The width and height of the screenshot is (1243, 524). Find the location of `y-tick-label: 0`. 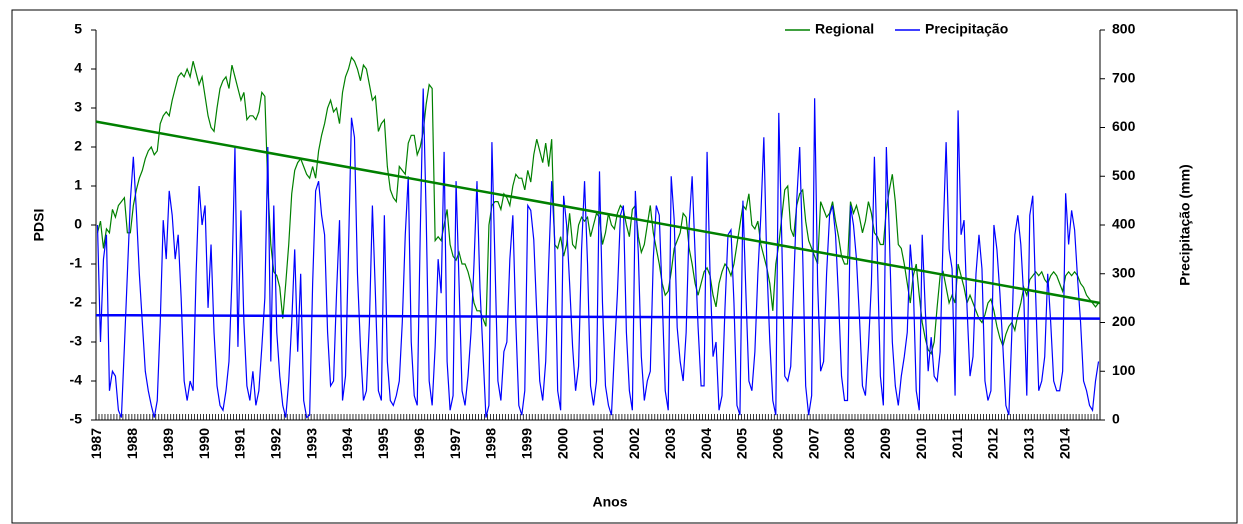

y-tick-label: 0 is located at coordinates (78, 224).